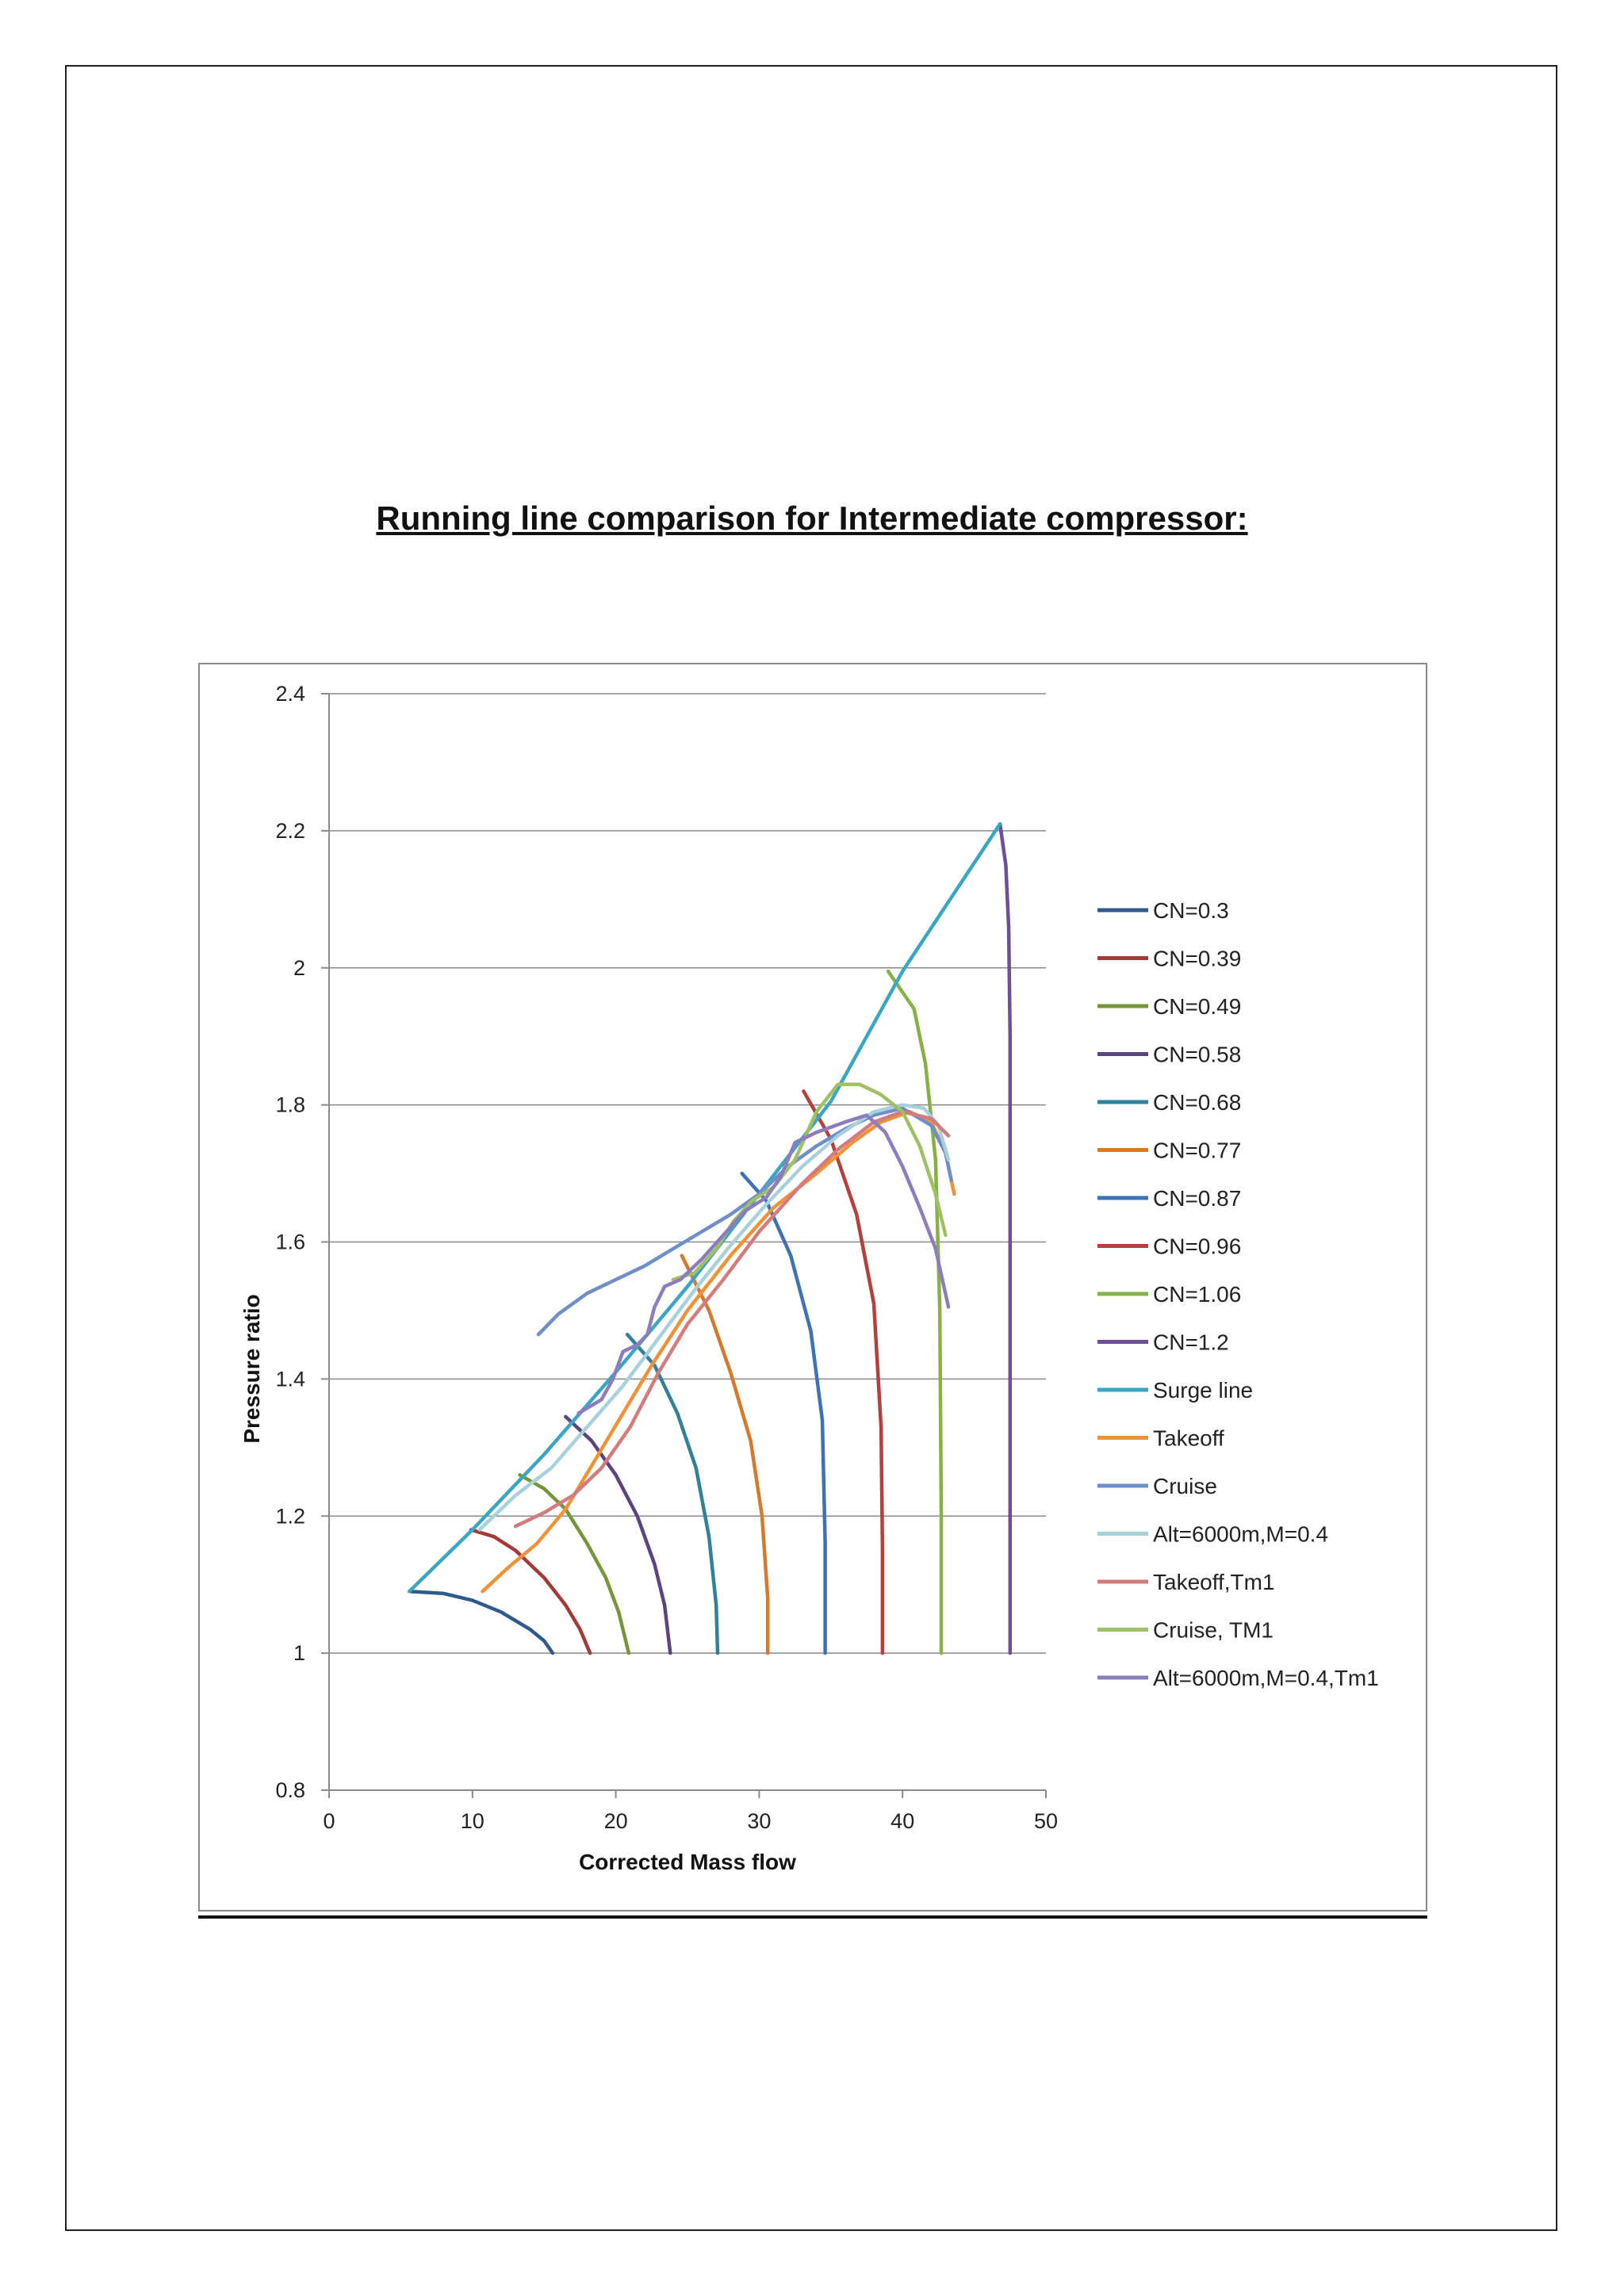 The image size is (1624, 2296). I want to click on bottom-rule, so click(812, 1917).